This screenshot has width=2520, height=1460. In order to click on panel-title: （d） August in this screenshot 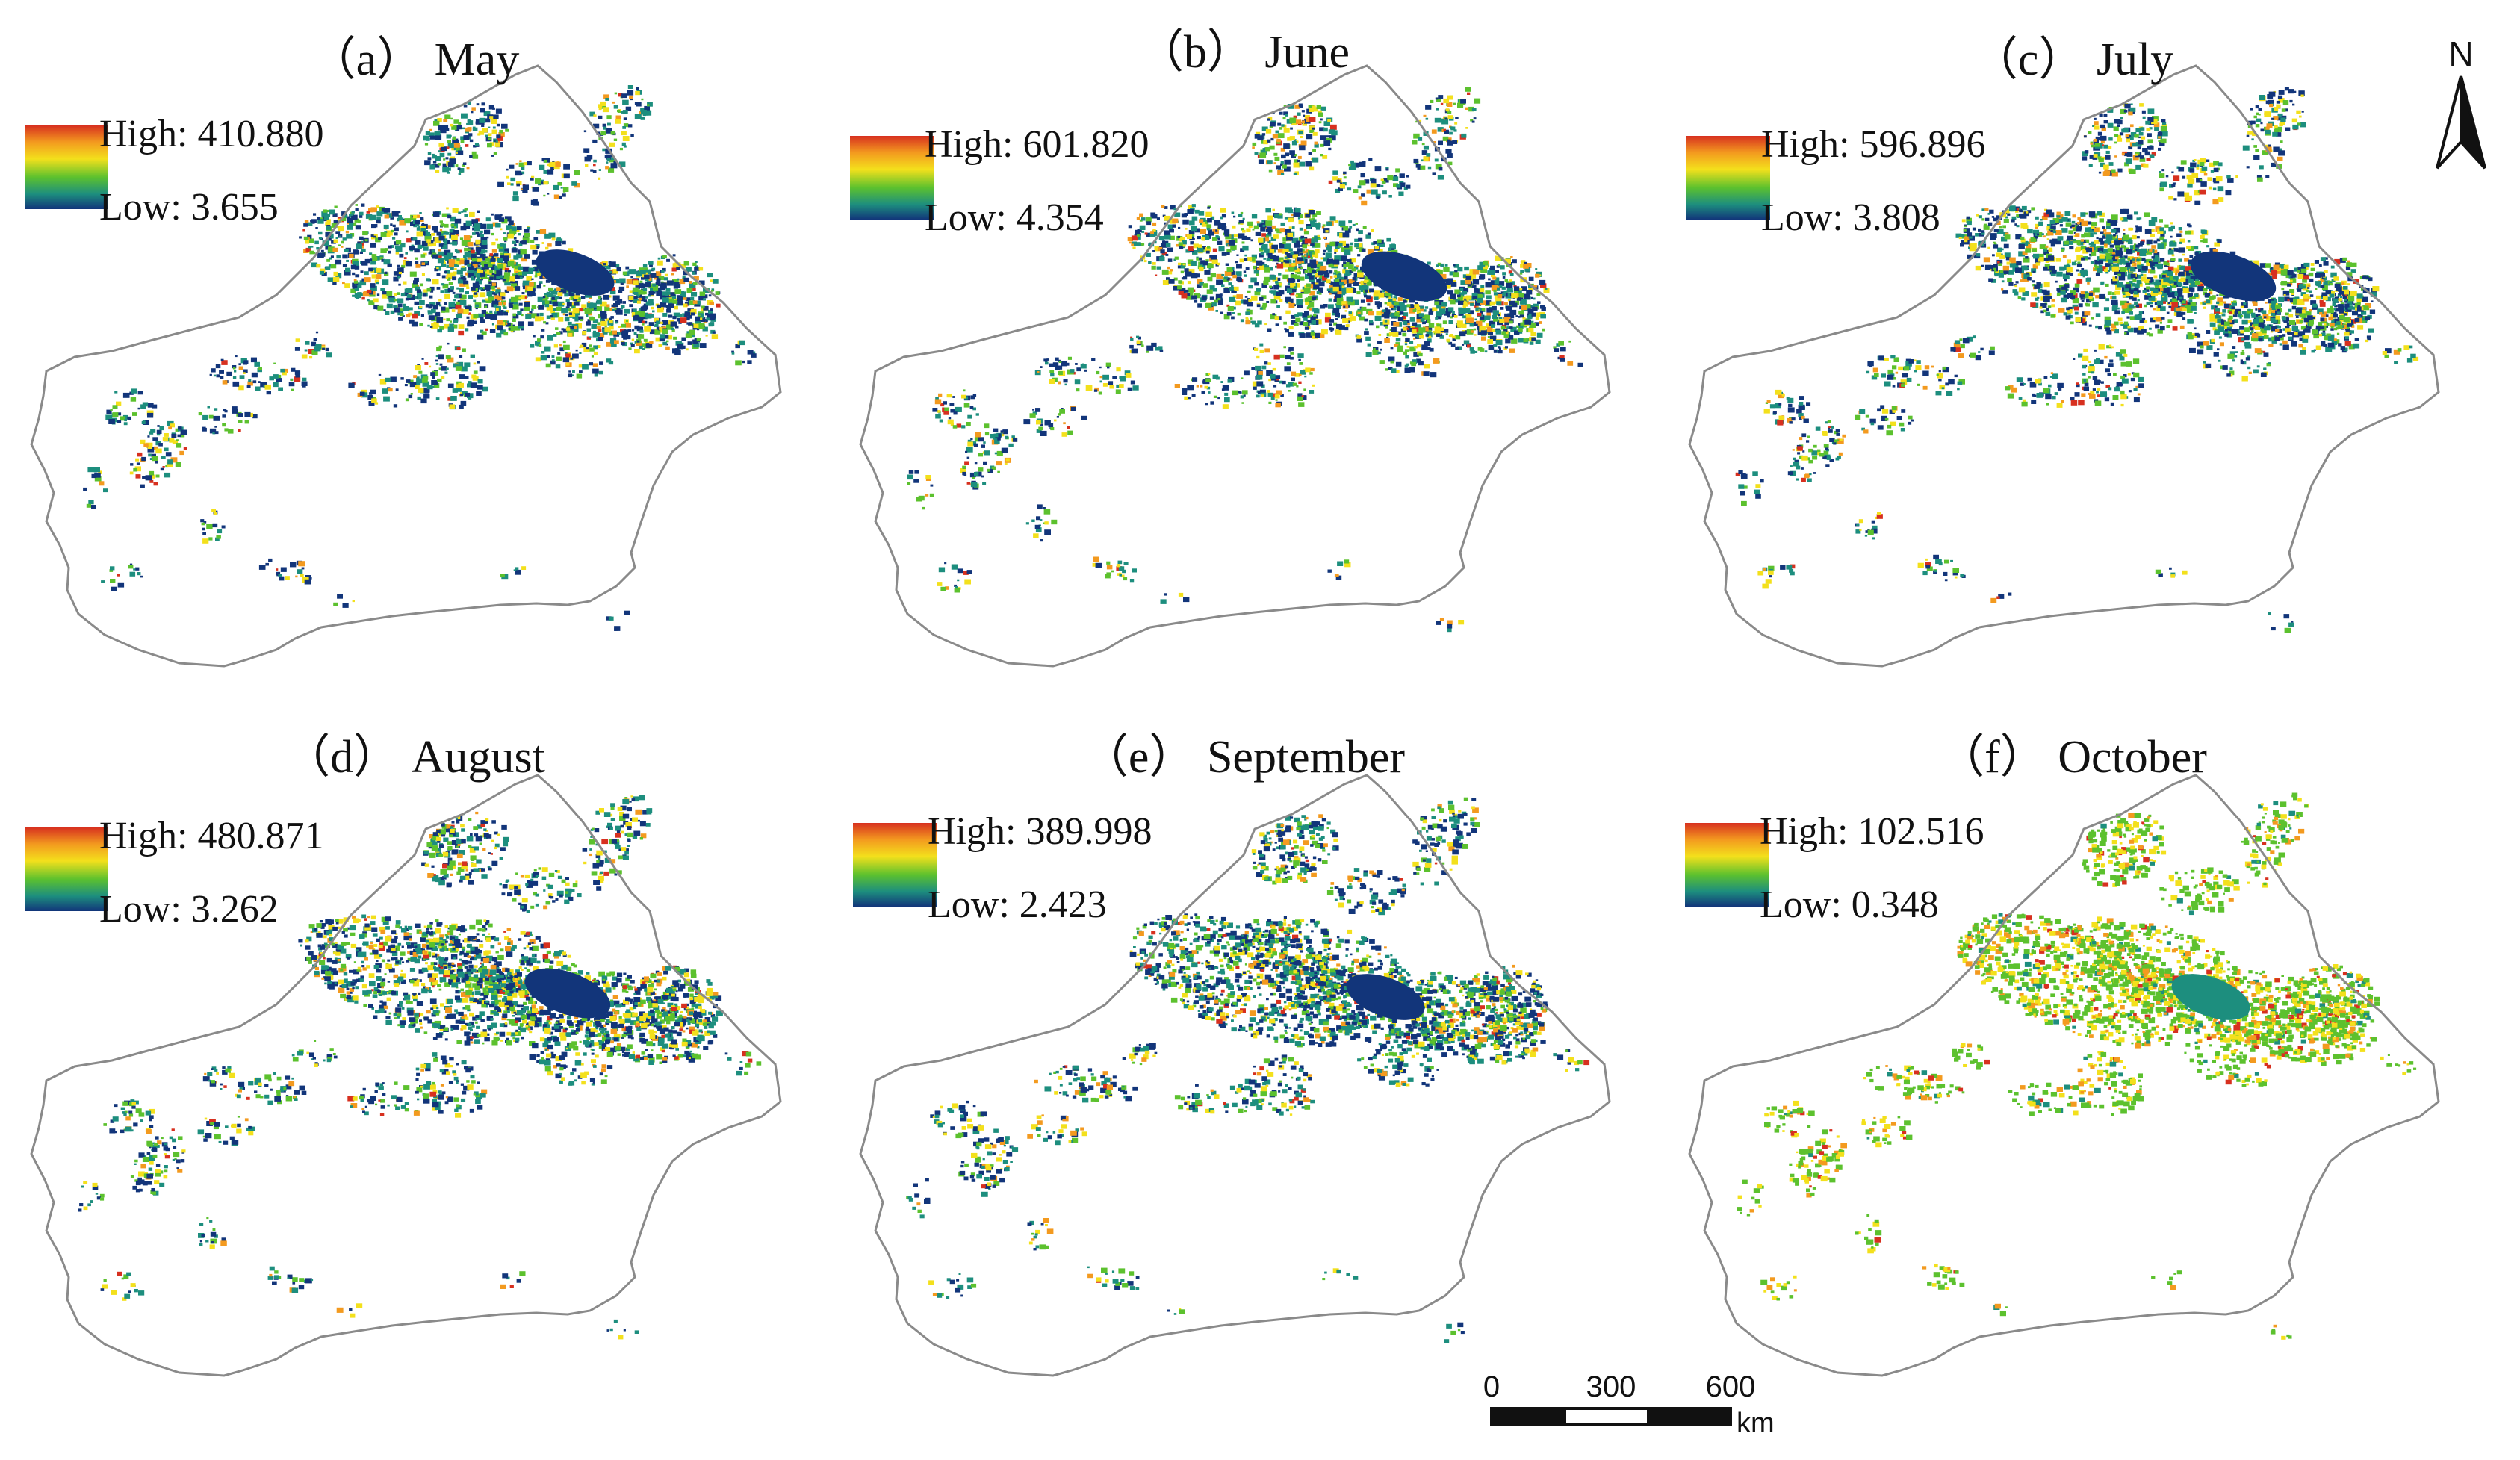, I will do `click(414, 757)`.